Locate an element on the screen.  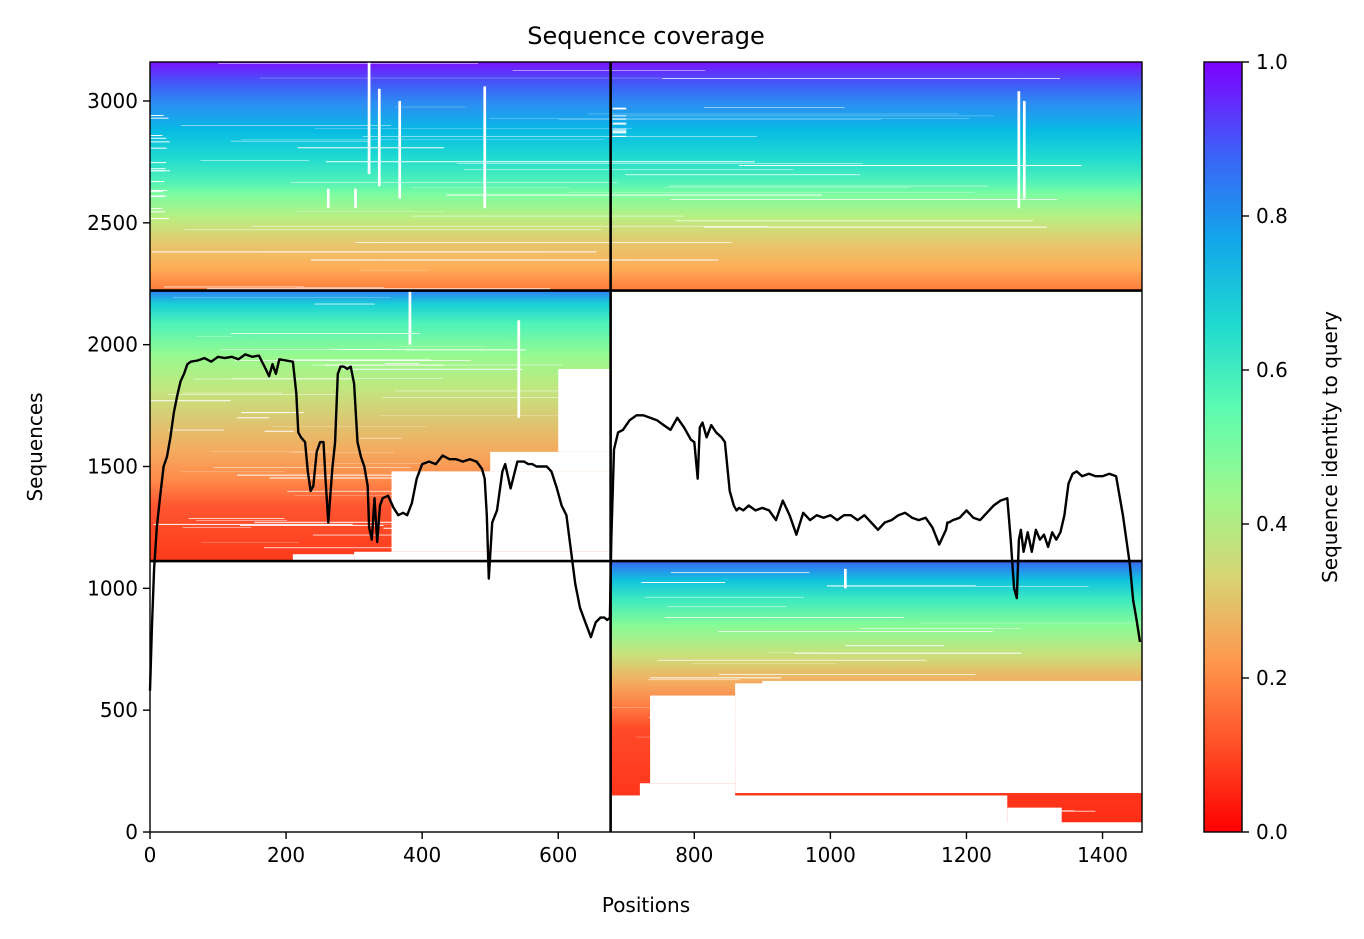
colorbar-ticks: 0.0 0.2 0.4 0.6 0.8 1.0 is located at coordinates (1265, 447).